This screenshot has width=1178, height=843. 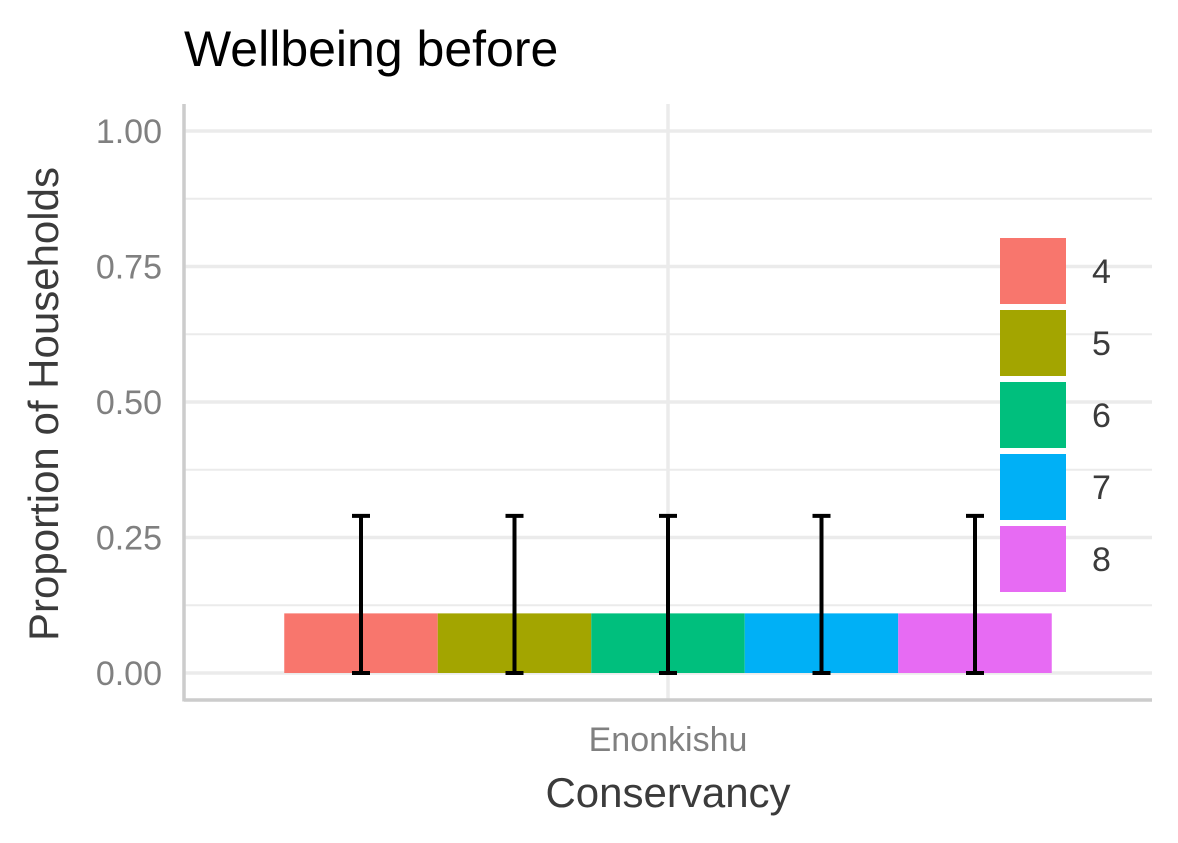 I want to click on legend-label: 4, so click(x=1101, y=272).